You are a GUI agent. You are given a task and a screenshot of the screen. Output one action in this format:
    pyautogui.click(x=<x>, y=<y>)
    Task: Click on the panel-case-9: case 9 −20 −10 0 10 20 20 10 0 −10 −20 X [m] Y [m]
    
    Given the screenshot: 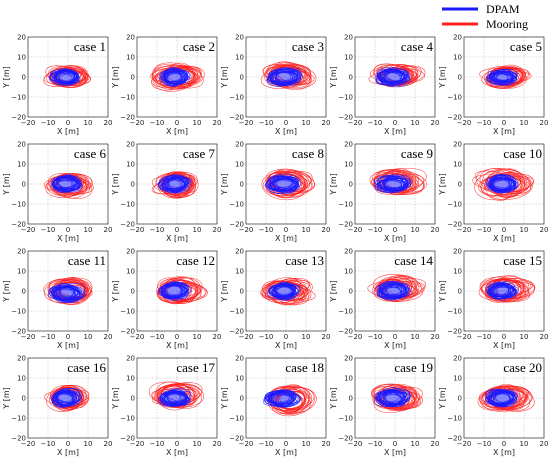 What is the action you would take?
    pyautogui.click(x=384, y=192)
    